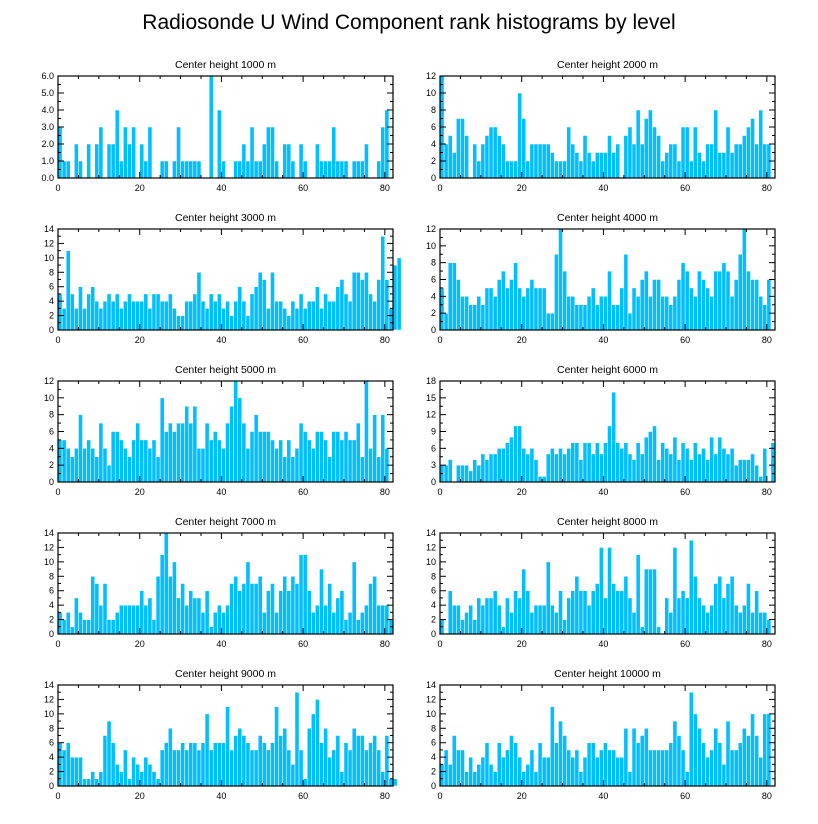  I want to click on panel-6: Center height 6000 m 0 20 40 60 80 0 3 6 9 12 15 18, so click(601, 430).